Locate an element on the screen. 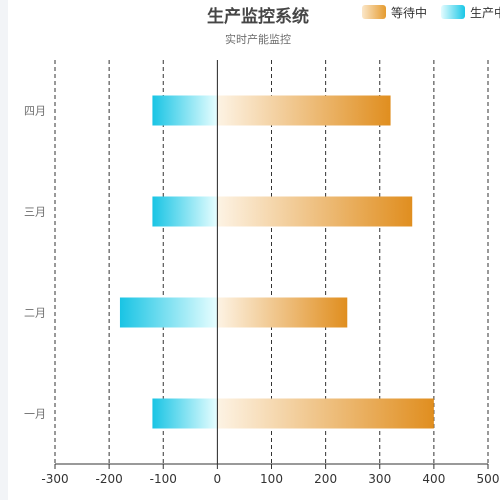  x-tick-label: 200 is located at coordinates (325, 479).